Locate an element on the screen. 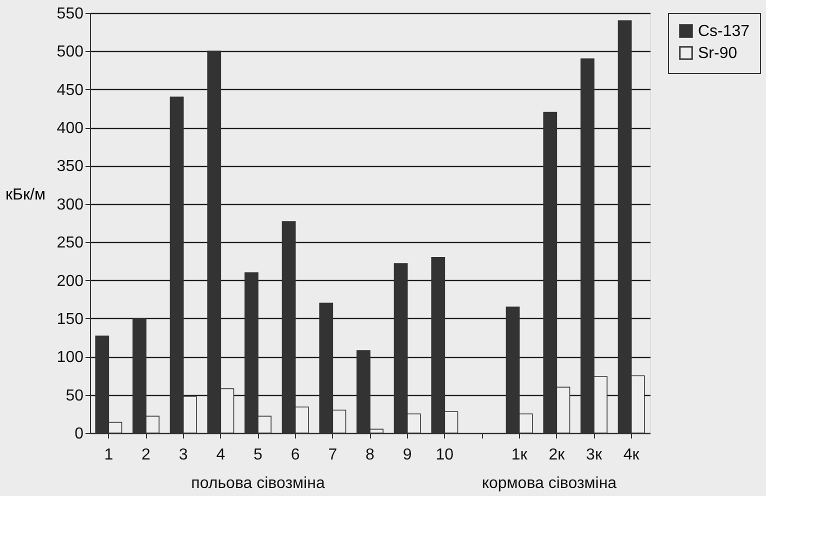 The height and width of the screenshot is (540, 814). y-tick-label: 250 is located at coordinates (70, 243).